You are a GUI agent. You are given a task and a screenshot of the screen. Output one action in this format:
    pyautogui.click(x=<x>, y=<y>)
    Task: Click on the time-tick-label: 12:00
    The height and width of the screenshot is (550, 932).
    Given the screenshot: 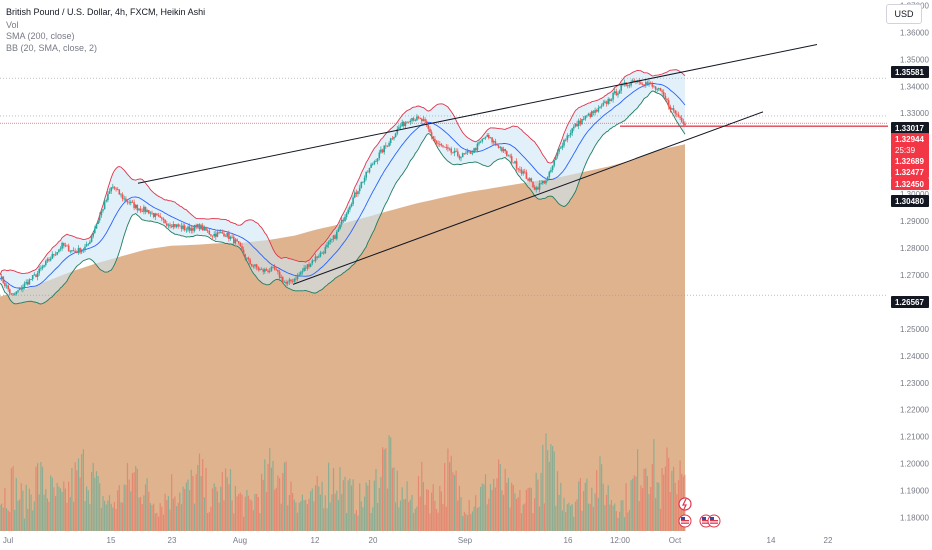 What is the action you would take?
    pyautogui.click(x=620, y=540)
    